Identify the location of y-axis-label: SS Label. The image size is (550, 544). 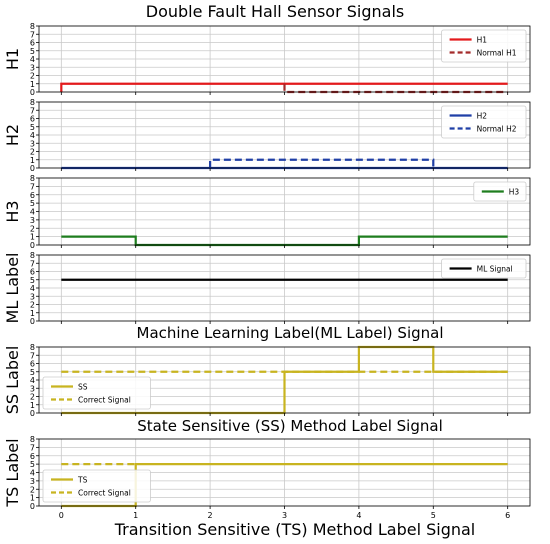
(12, 380).